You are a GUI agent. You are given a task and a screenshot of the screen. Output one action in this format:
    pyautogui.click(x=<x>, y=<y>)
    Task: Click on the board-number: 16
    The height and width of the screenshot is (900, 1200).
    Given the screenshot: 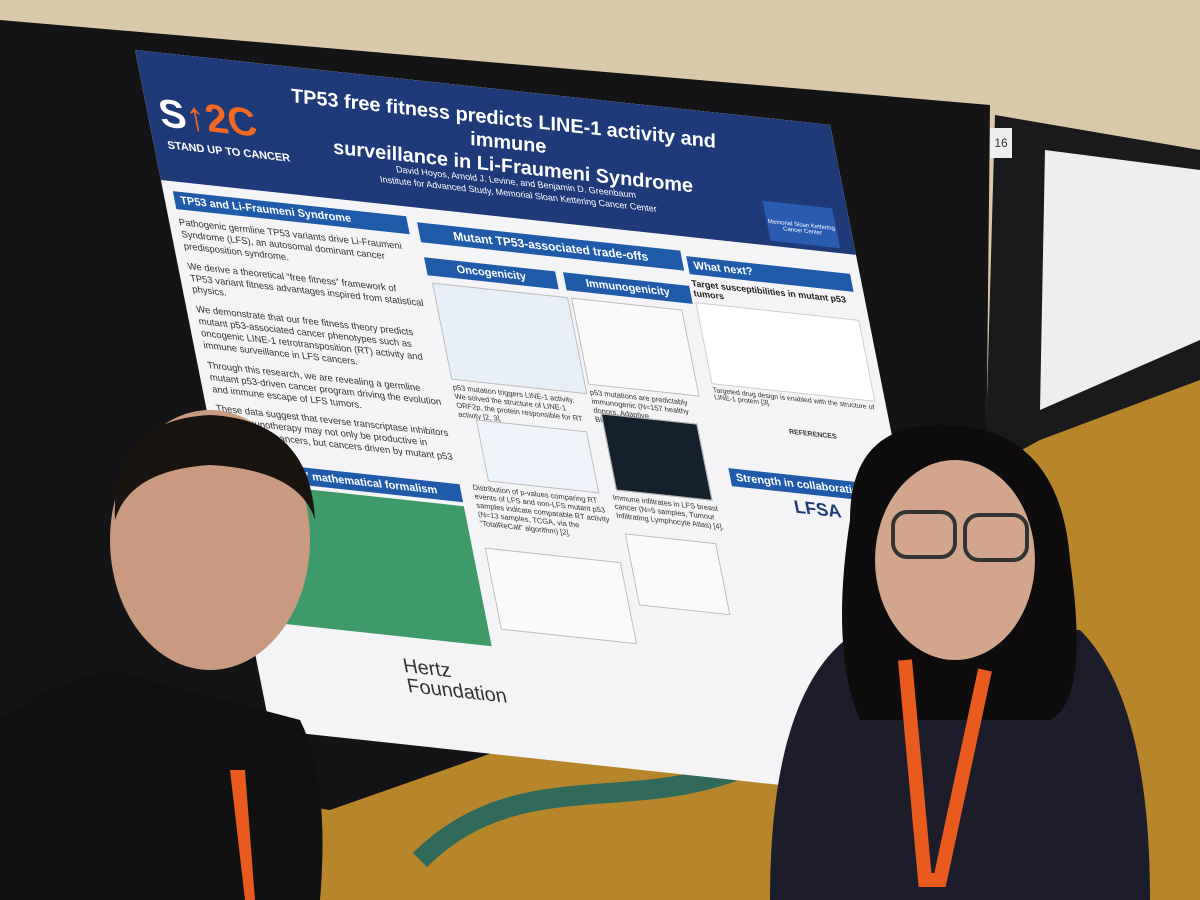 What is the action you would take?
    pyautogui.click(x=1001, y=143)
    